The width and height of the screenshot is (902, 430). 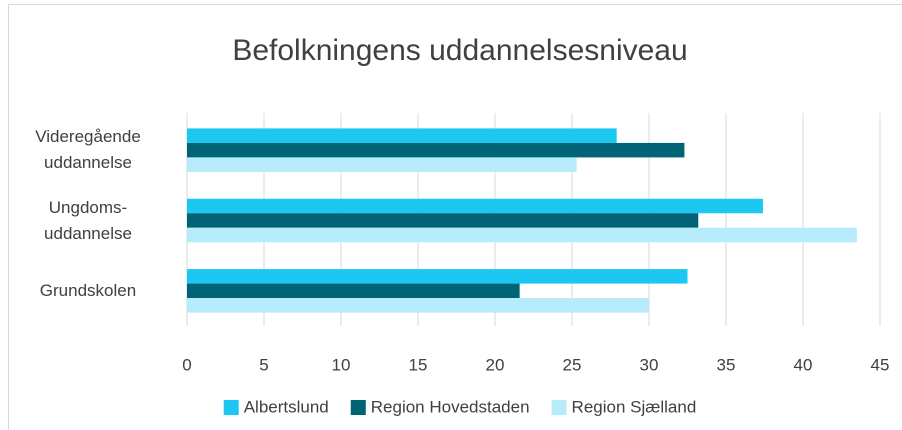 I want to click on legend-label: Region Hovedstaden, so click(x=450, y=406).